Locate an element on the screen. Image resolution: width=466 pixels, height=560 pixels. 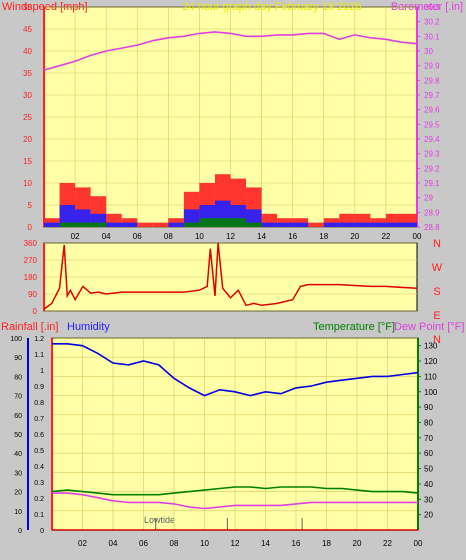
rainfall-tick-label: 0.9 is located at coordinates (39, 387).